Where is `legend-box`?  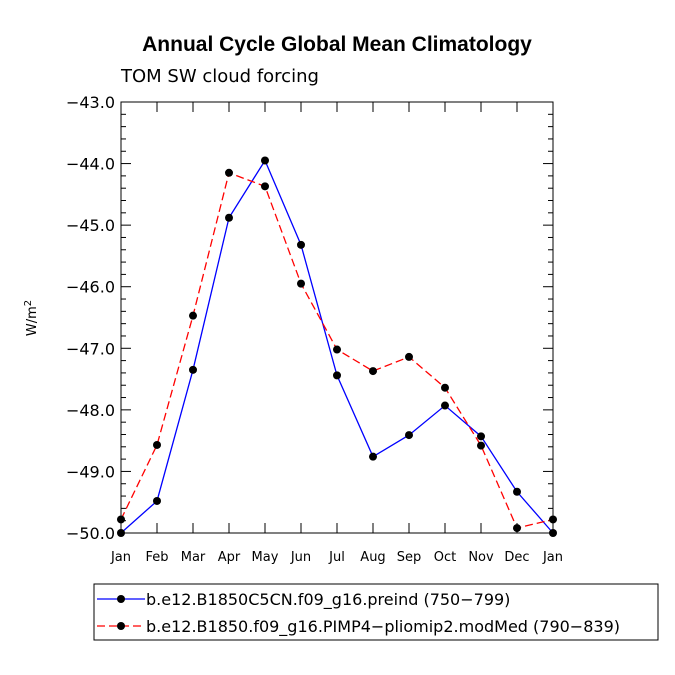 legend-box is located at coordinates (376, 612).